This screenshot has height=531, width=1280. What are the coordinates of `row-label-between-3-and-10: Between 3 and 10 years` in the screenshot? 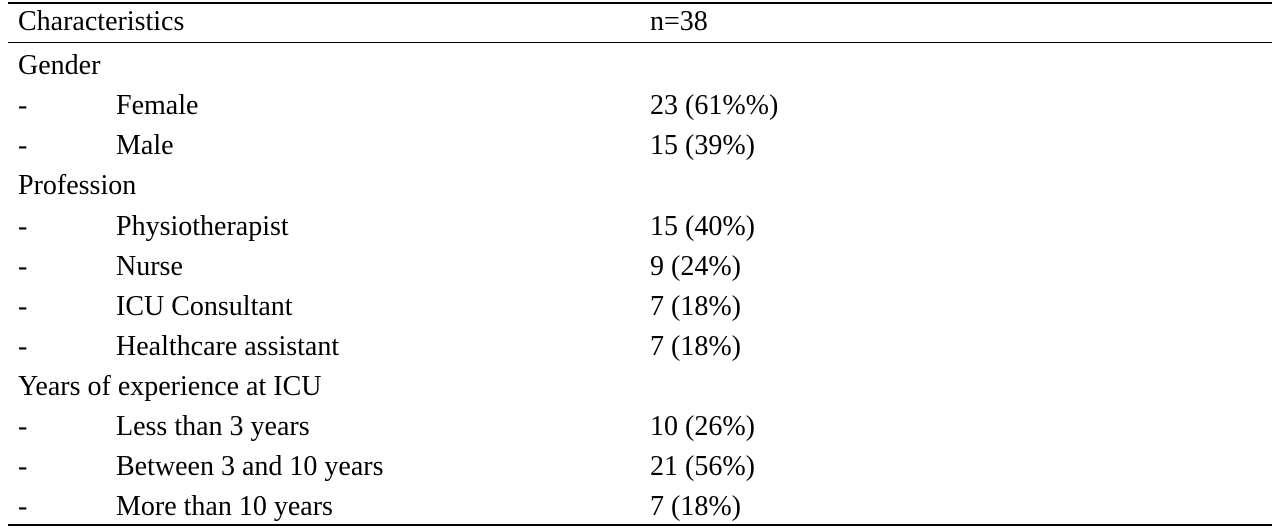 It's located at (250, 466).